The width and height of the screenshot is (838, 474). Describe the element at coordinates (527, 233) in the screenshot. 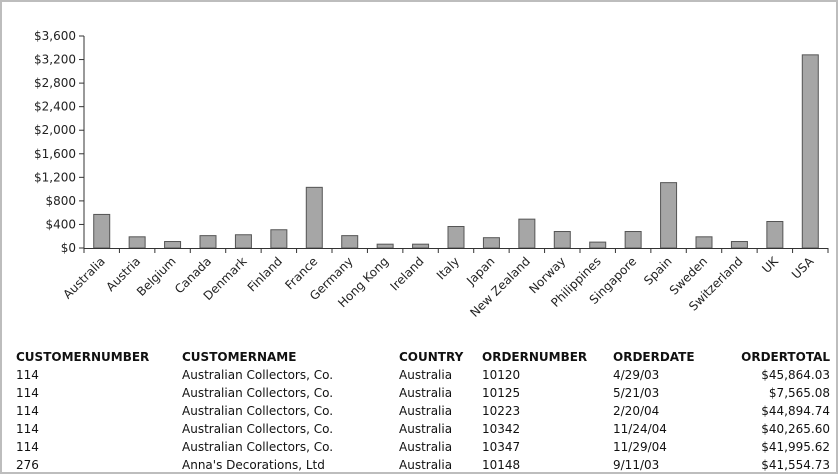

I see `bar-new-zealand` at that location.